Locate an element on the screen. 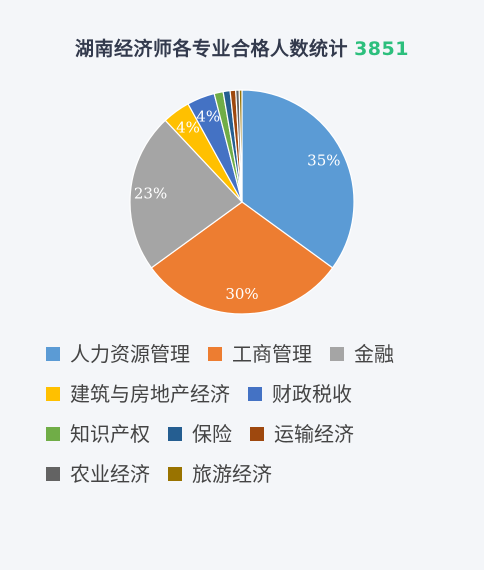 The image size is (484, 570). legend-label: 旅游经济 is located at coordinates (232, 474).